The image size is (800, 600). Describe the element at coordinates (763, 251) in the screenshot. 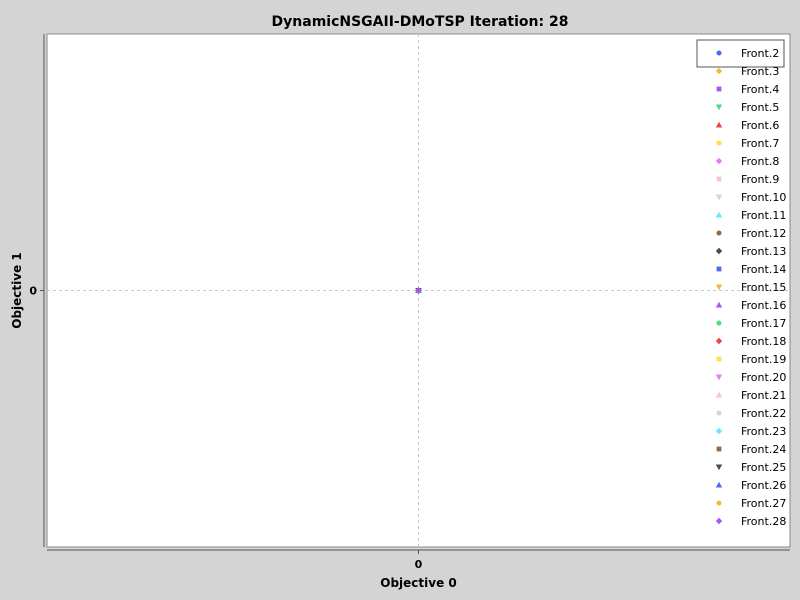

I see `legend-entry: Front.13` at that location.